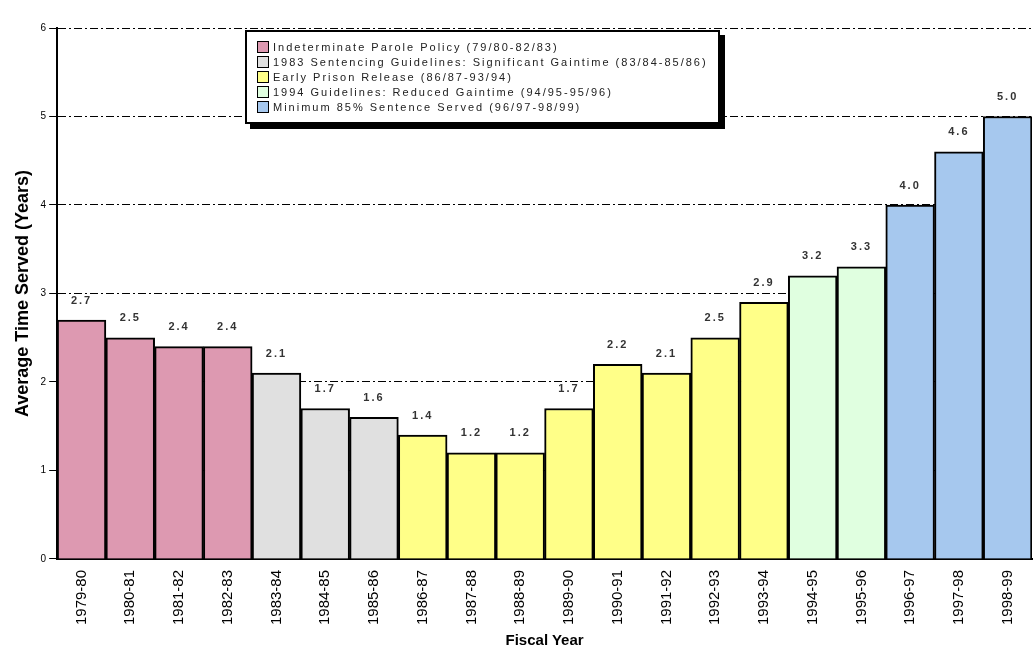 The image size is (1034, 662). What do you see at coordinates (860, 597) in the screenshot?
I see `x-tick-label: 1995-96` at bounding box center [860, 597].